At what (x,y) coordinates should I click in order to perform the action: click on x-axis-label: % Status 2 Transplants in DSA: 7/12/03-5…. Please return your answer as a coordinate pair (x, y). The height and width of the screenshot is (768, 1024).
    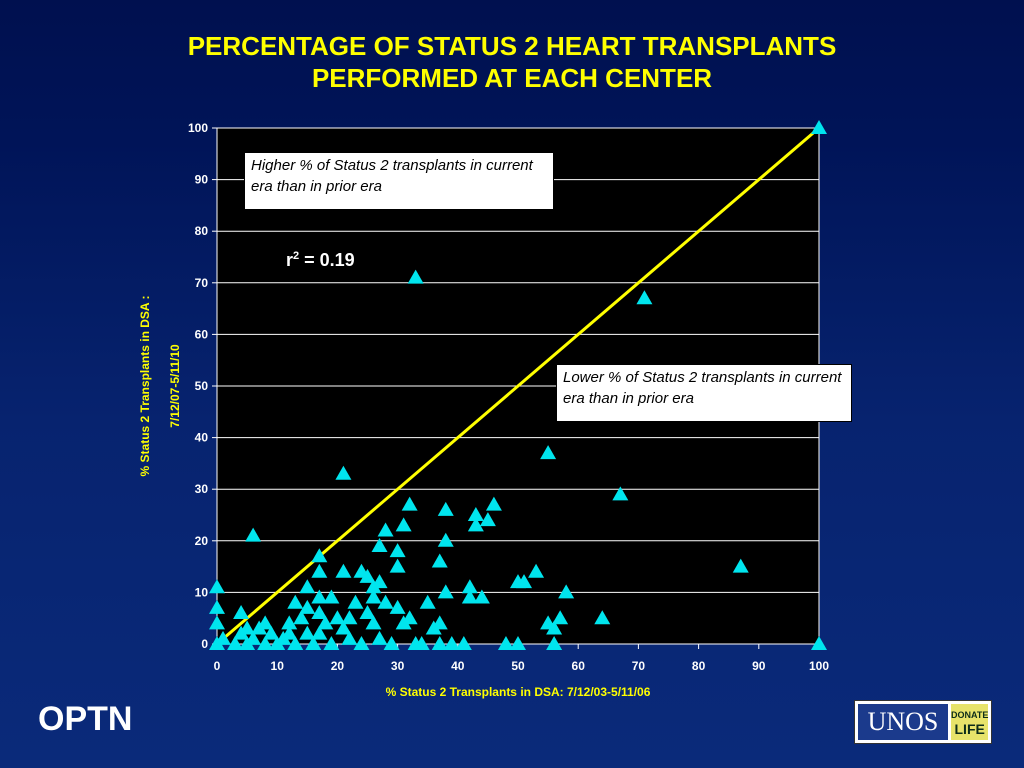
    Looking at the image, I should click on (518, 692).